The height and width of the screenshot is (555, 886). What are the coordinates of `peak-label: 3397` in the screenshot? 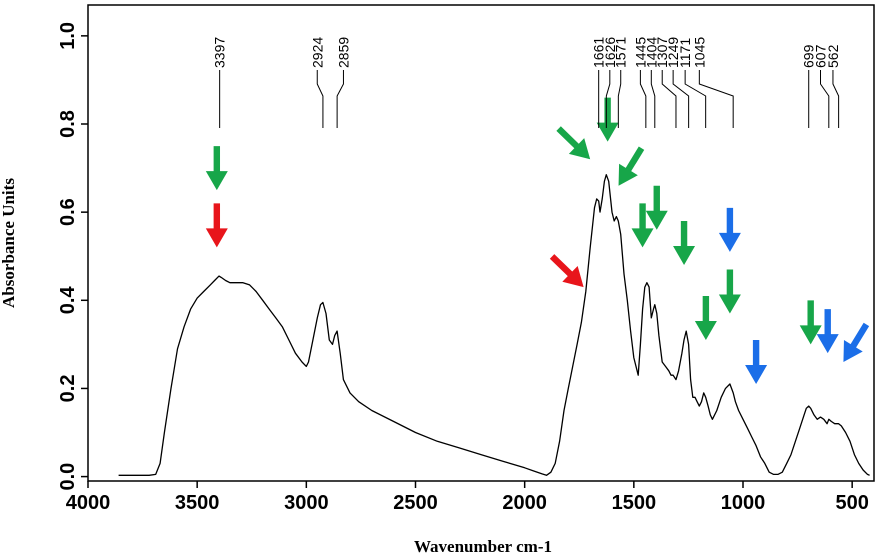 It's located at (220, 52).